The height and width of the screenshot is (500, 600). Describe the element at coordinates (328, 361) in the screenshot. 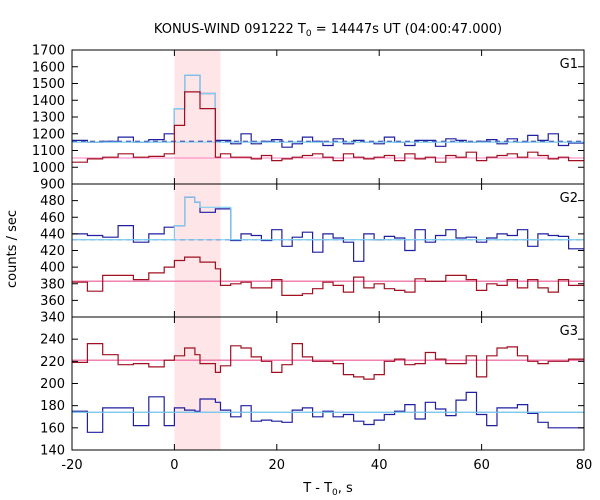

I see `series-step-G3-red` at that location.